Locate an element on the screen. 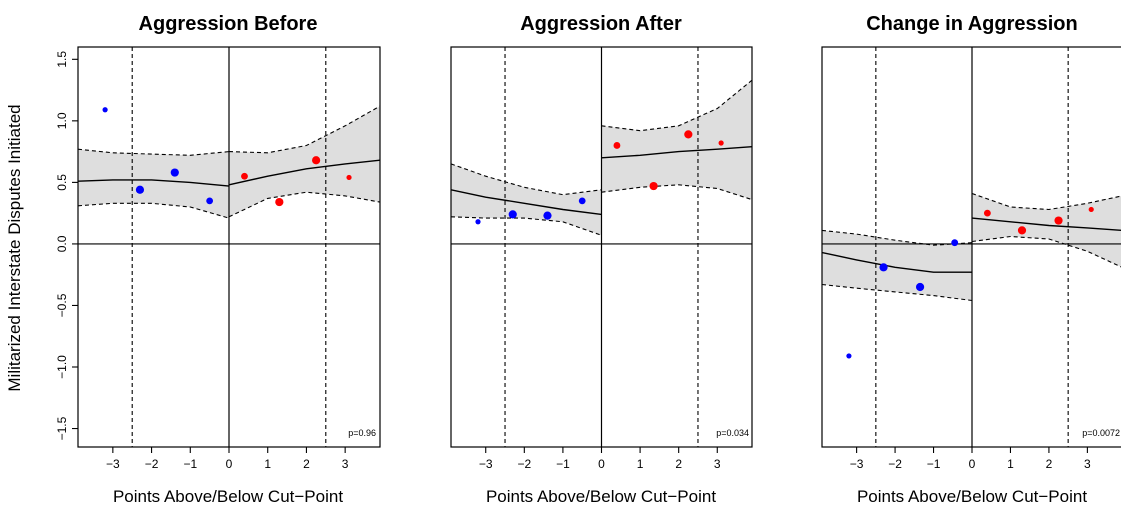  p-value-annotation: p=0.0072 is located at coordinates (1101, 433).